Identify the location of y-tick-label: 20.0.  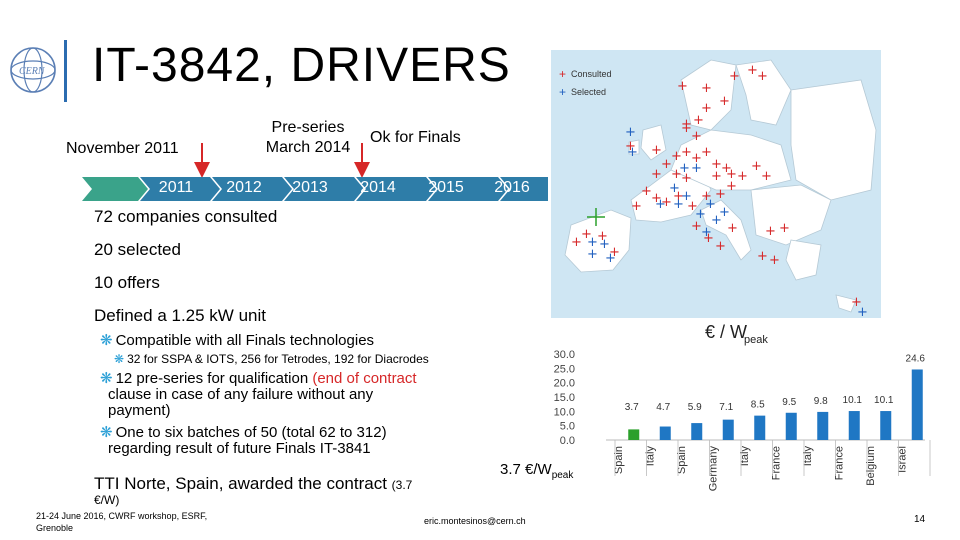
(564, 384).